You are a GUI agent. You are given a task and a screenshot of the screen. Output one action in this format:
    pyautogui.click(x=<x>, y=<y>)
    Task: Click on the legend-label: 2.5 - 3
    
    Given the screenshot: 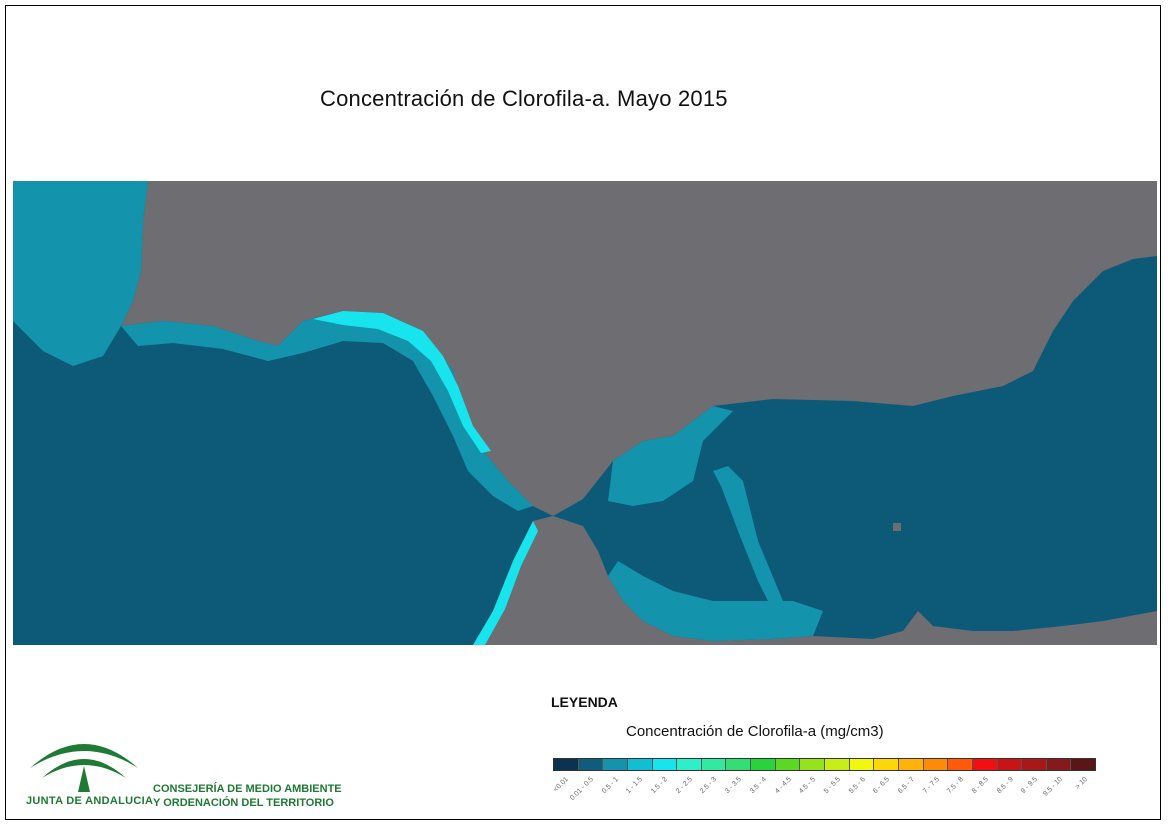 What is the action you would take?
    pyautogui.click(x=712, y=789)
    